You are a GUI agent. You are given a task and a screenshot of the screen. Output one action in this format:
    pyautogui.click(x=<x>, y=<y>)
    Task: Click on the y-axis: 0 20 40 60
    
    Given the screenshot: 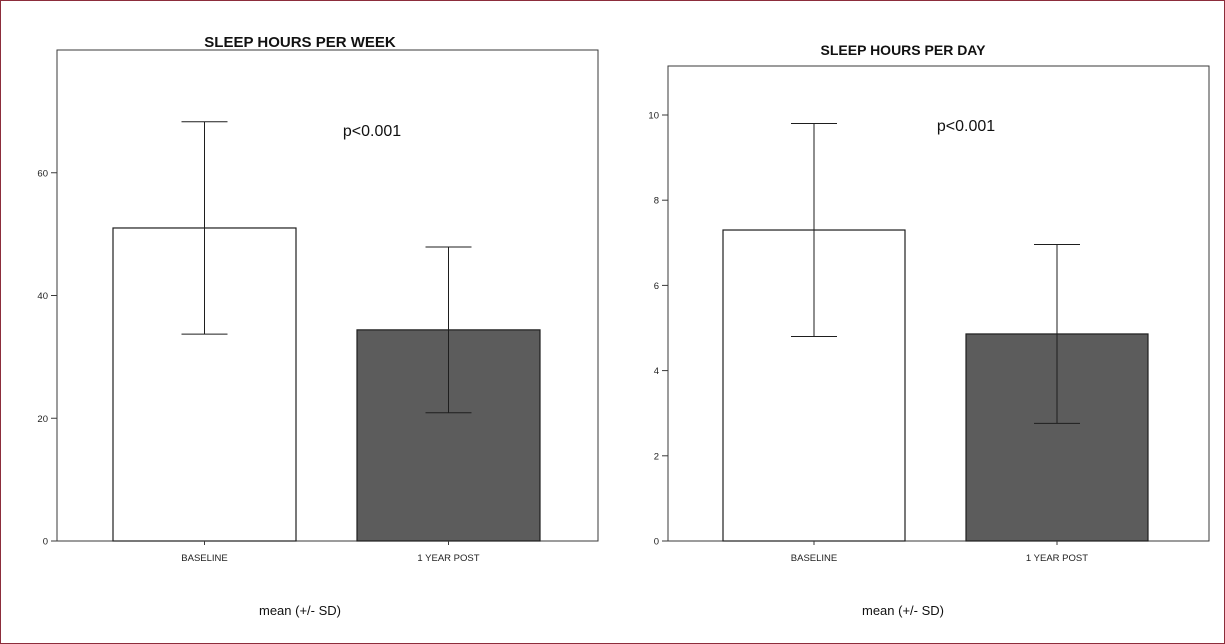 What is the action you would take?
    pyautogui.click(x=47, y=358)
    